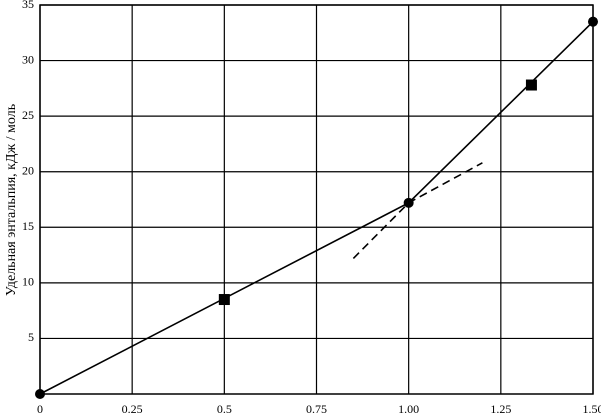 This screenshot has height=419, width=601. I want to click on x-tick-label: 0.5, so click(224, 409).